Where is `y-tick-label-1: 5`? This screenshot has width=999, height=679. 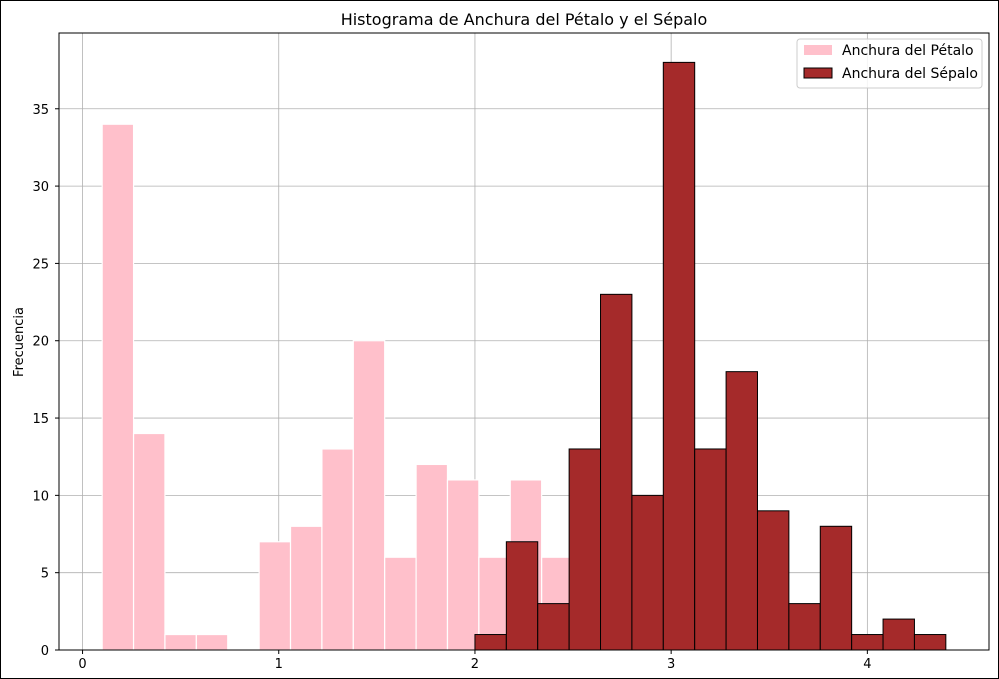
y-tick-label-1: 5 is located at coordinates (45, 574).